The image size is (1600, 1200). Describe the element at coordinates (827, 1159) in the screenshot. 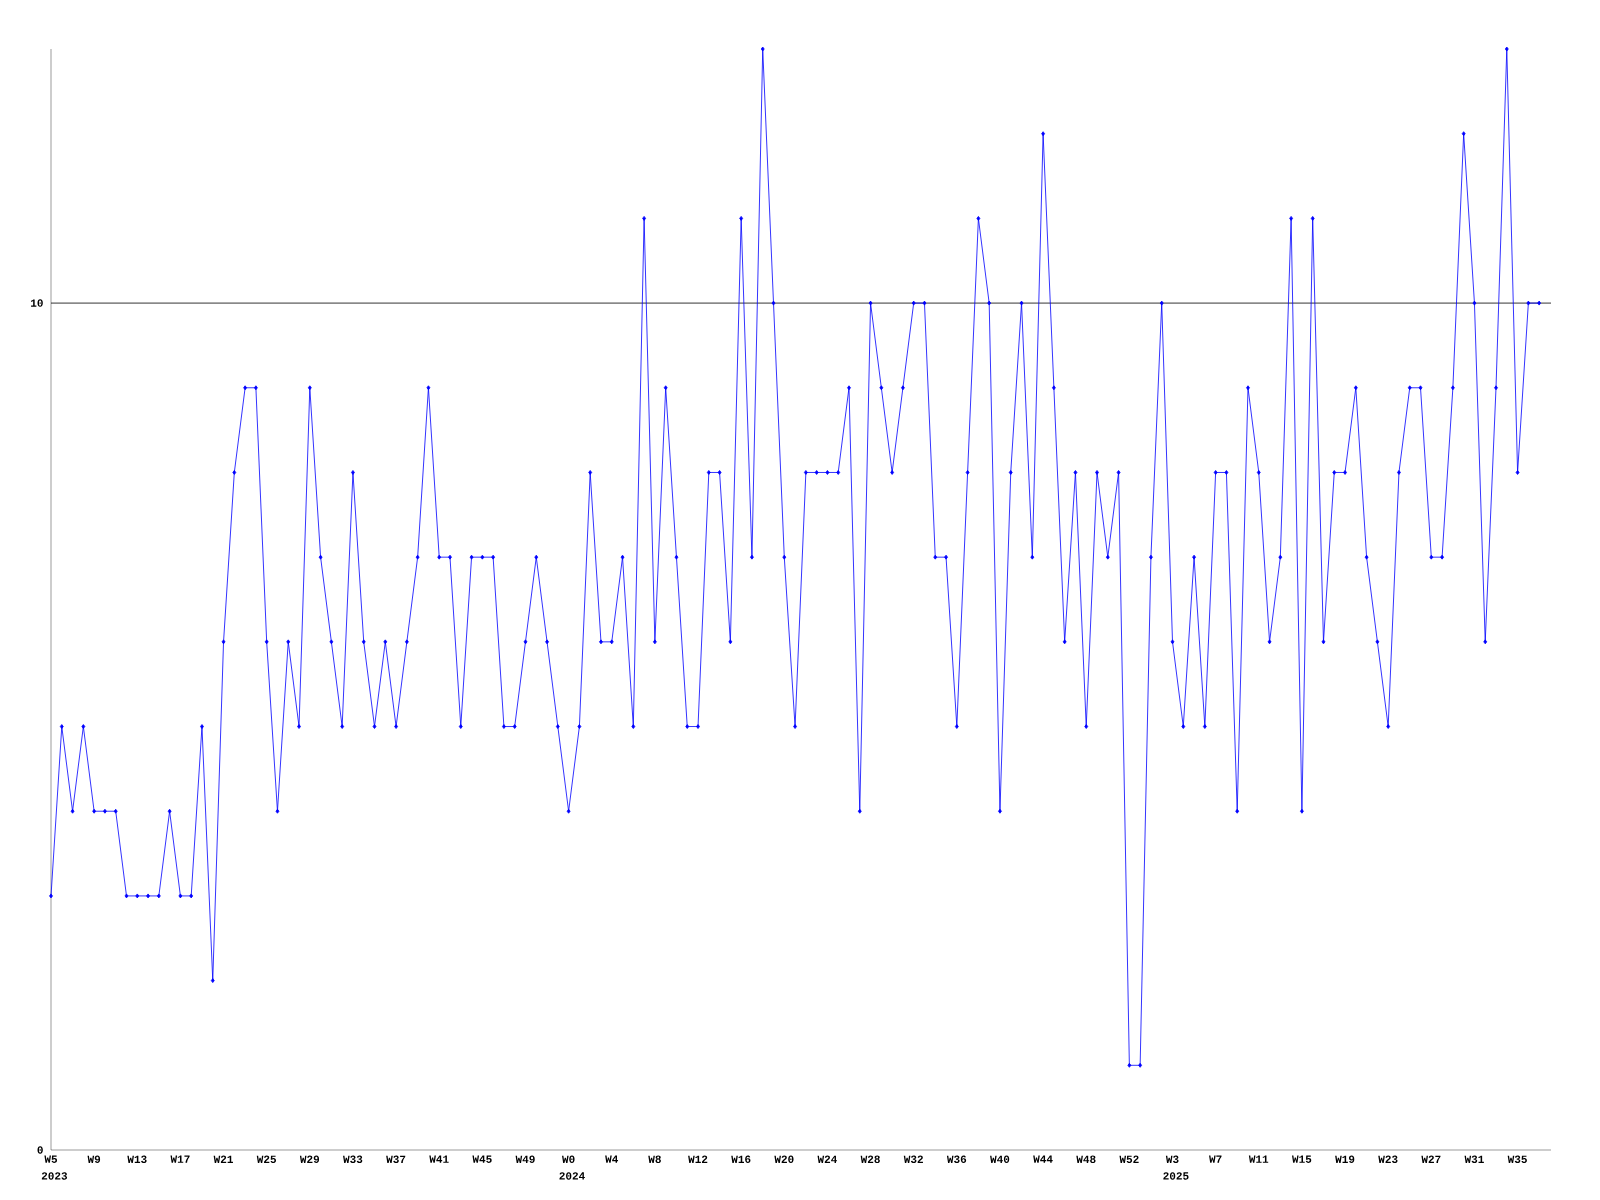

I see `x-tick-label: W24` at that location.